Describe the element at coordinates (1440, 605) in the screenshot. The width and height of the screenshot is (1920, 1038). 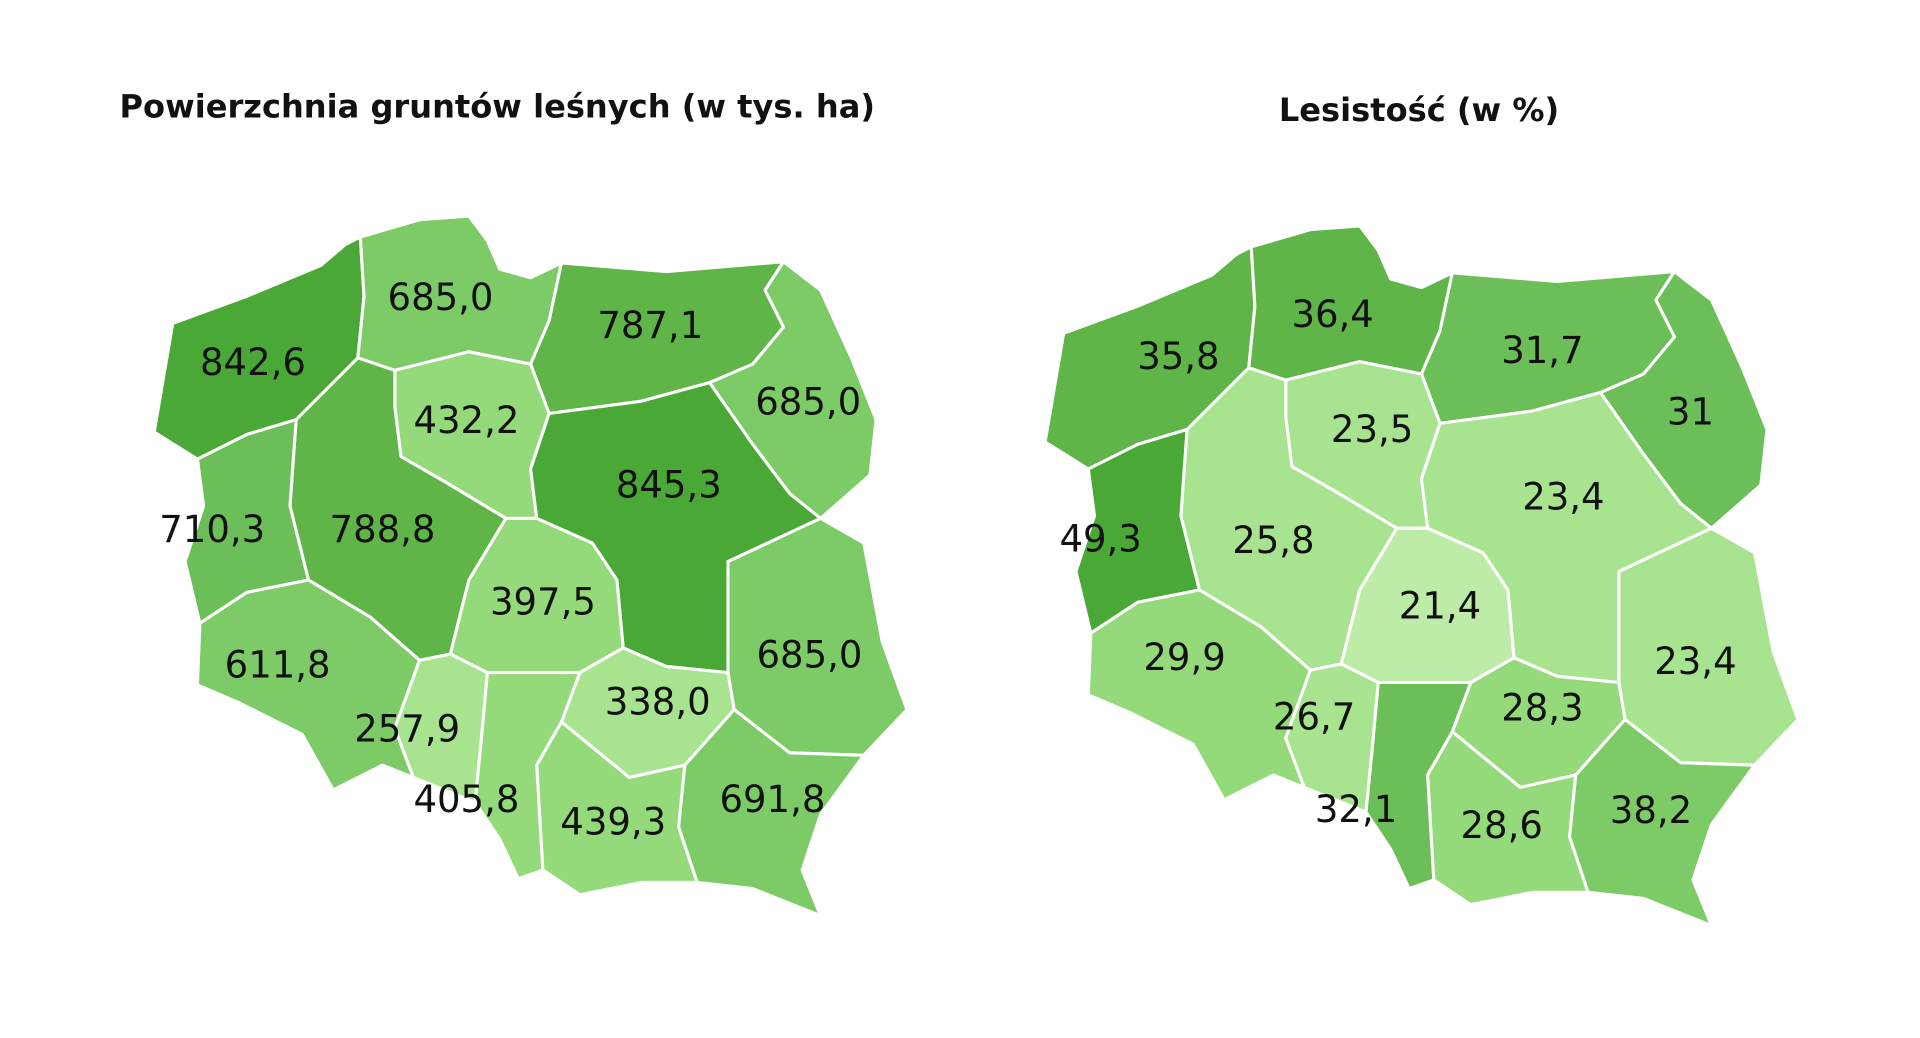
I see `region-value-label: 21,4` at that location.